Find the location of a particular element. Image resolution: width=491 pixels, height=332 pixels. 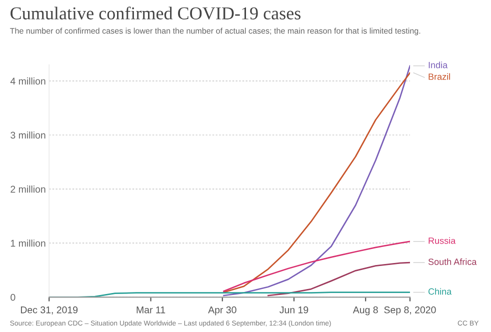

text: South Africa is located at coordinates (452, 261).